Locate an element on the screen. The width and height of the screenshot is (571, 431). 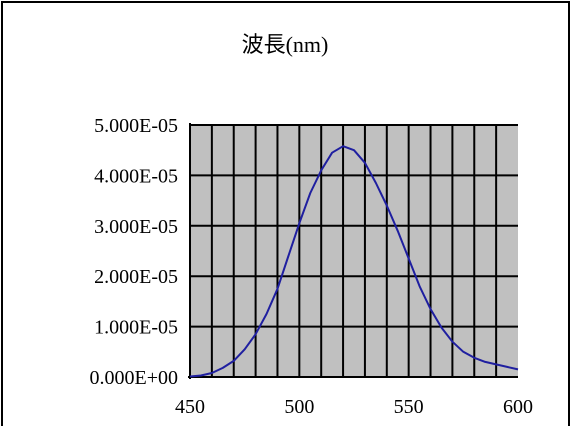
x-tick-label: 550 is located at coordinates (409, 407).